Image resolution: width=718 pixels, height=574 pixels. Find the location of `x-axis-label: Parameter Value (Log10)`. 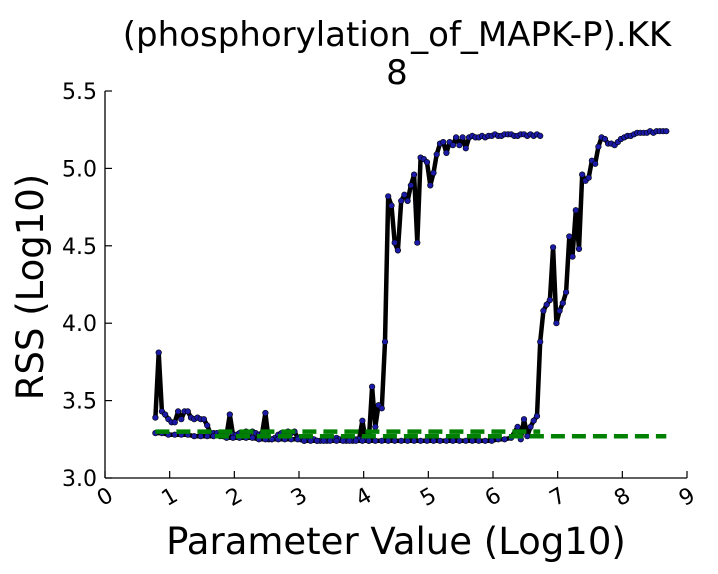

x-axis-label: Parameter Value (Log10) is located at coordinates (396, 541).